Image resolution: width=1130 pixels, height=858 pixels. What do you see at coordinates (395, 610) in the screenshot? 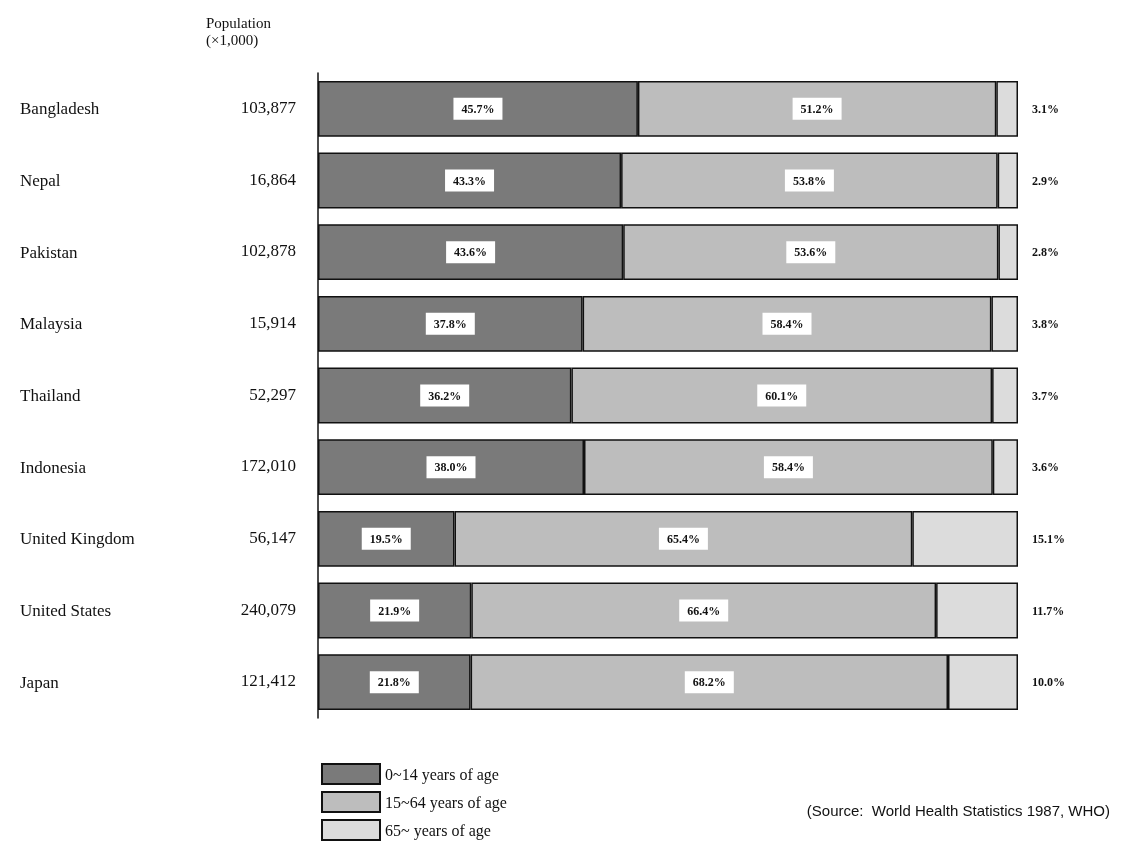
I see `data-label: 21.9%` at bounding box center [395, 610].